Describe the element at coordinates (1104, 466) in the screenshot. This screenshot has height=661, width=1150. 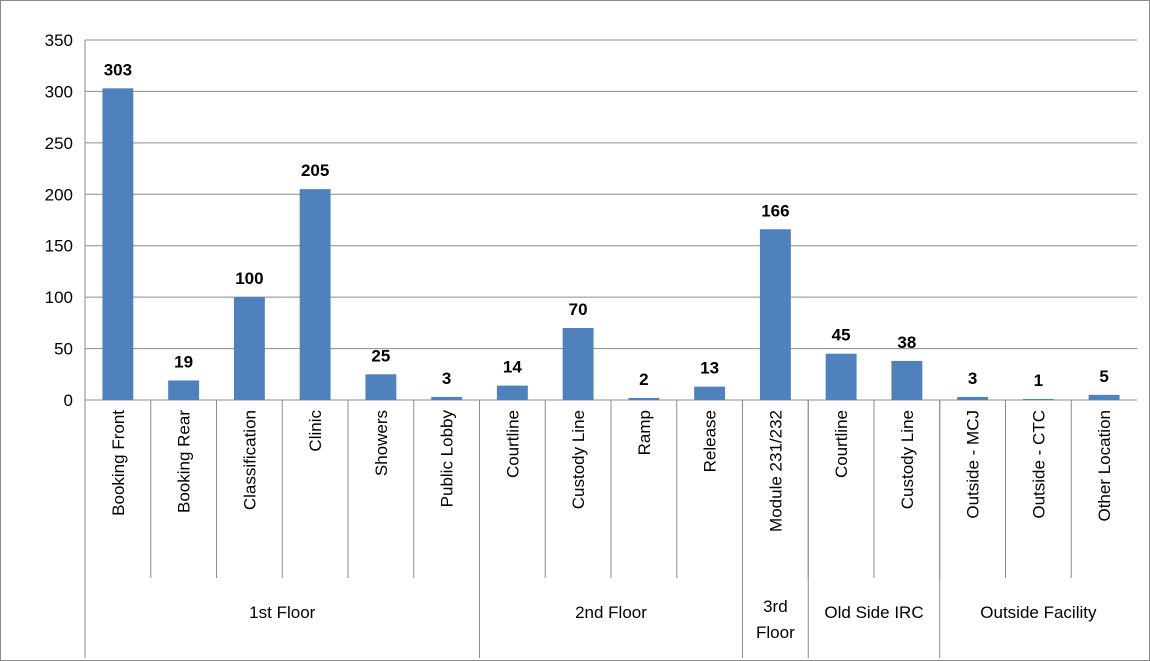
I see `category-label: Other Location` at that location.